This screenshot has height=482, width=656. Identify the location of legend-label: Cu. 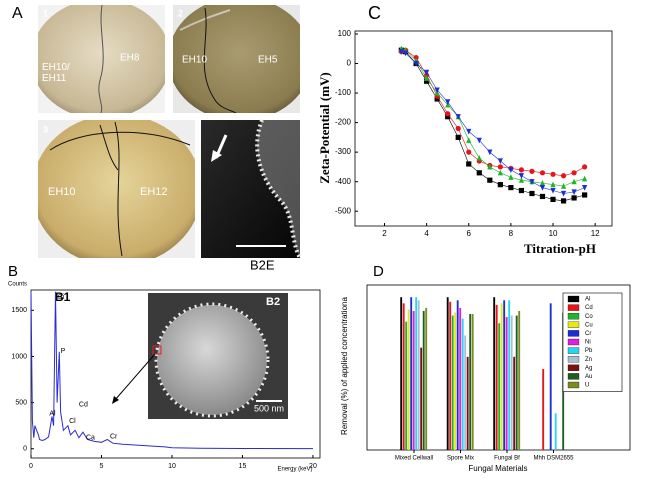
(589, 325).